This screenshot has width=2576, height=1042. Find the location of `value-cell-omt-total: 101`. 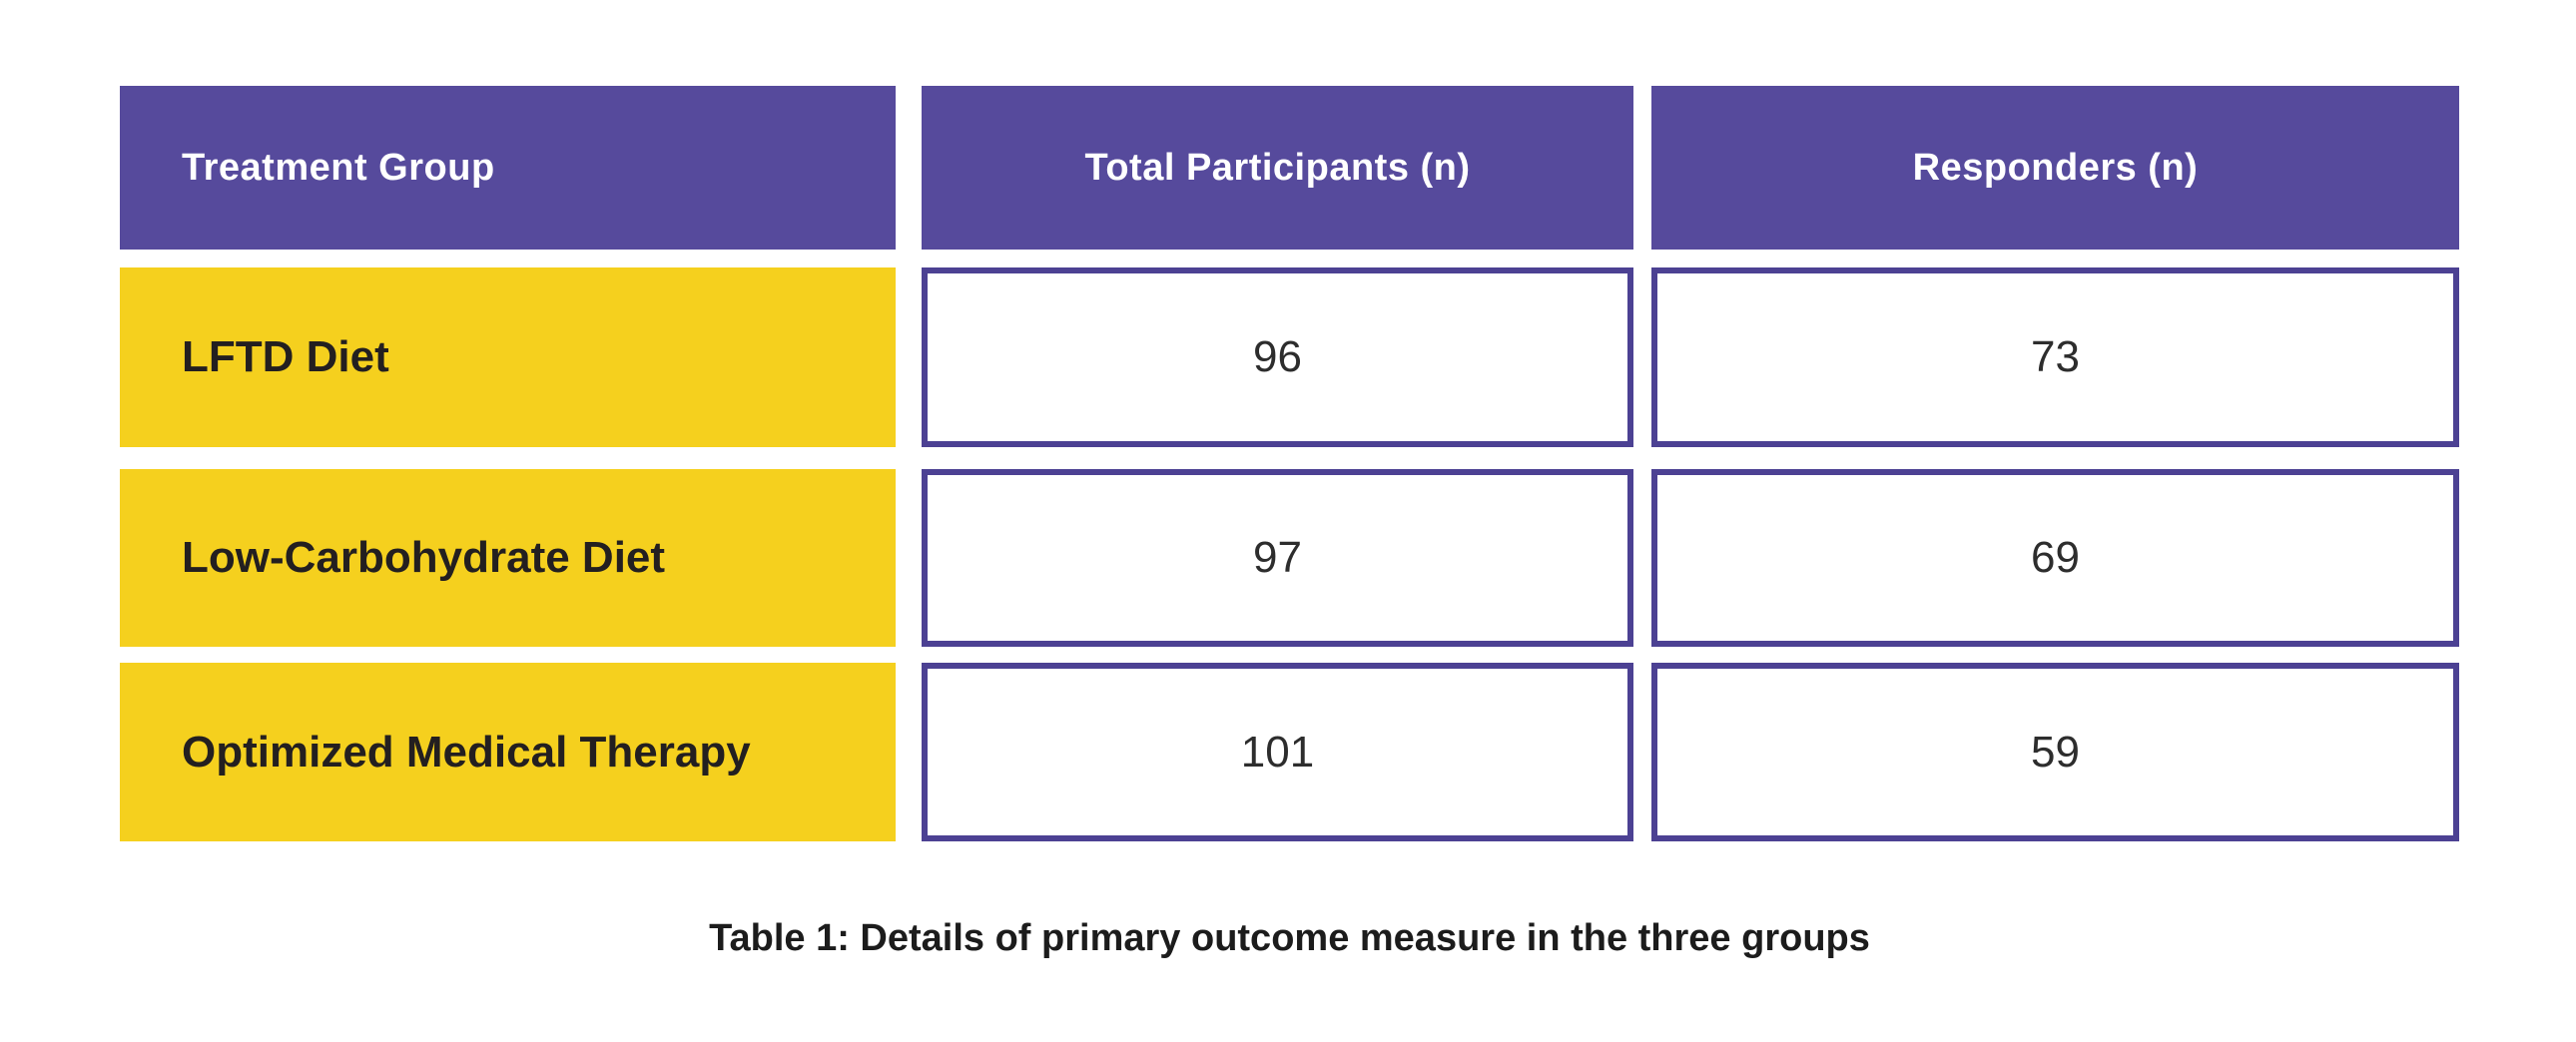

value-cell-omt-total: 101 is located at coordinates (1278, 752).